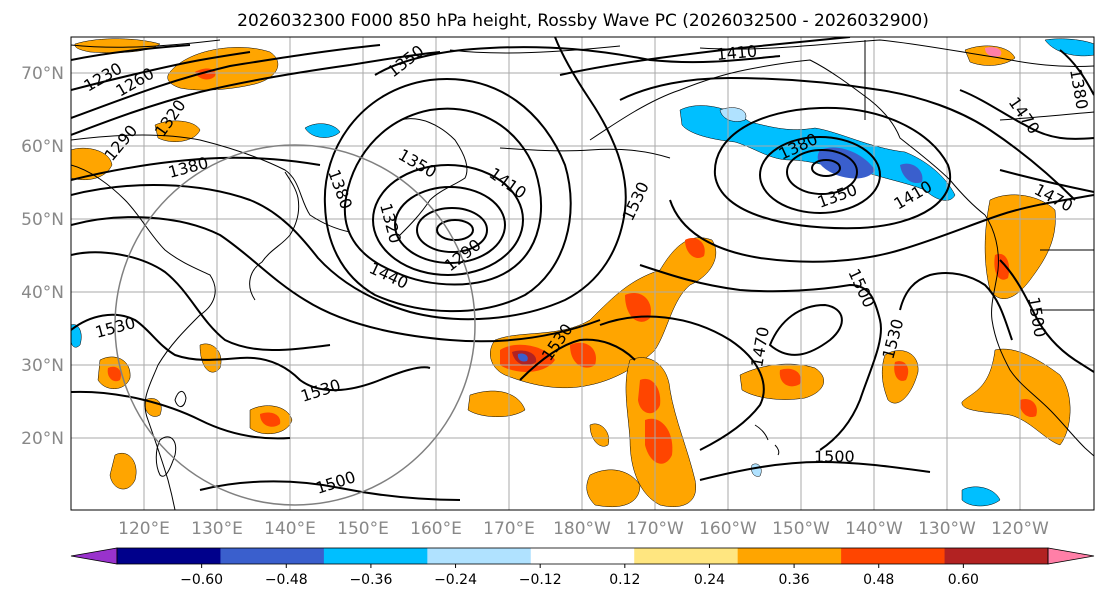  Describe the element at coordinates (42, 439) in the screenshot. I see `lat-label: 20°N` at that location.